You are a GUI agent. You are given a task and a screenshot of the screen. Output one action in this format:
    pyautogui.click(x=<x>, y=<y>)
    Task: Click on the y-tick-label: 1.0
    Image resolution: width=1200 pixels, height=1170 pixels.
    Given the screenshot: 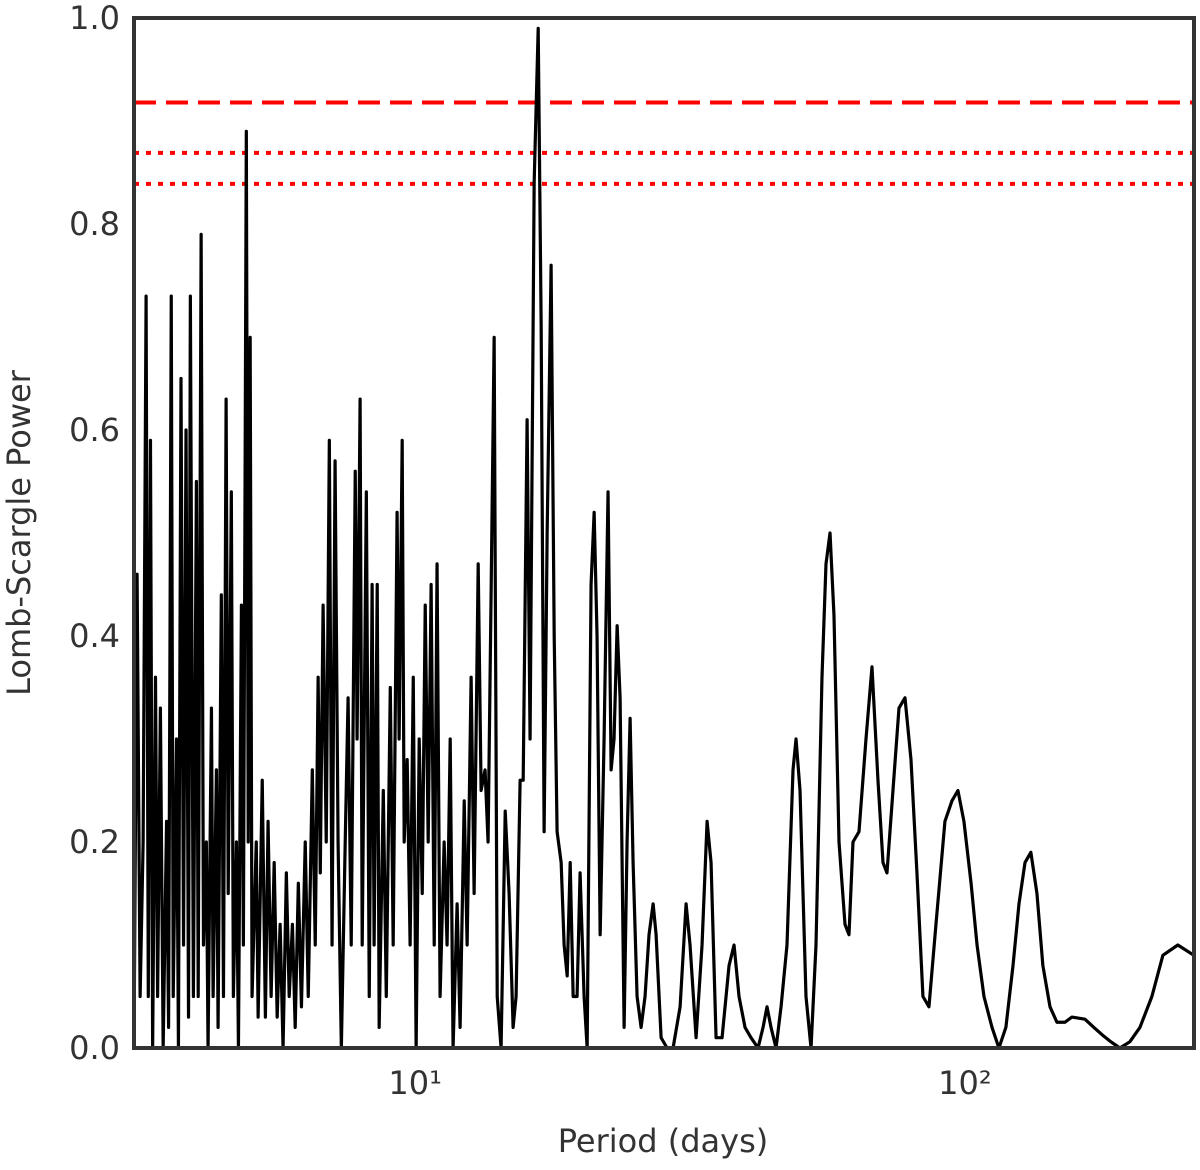 What is the action you would take?
    pyautogui.click(x=94, y=18)
    